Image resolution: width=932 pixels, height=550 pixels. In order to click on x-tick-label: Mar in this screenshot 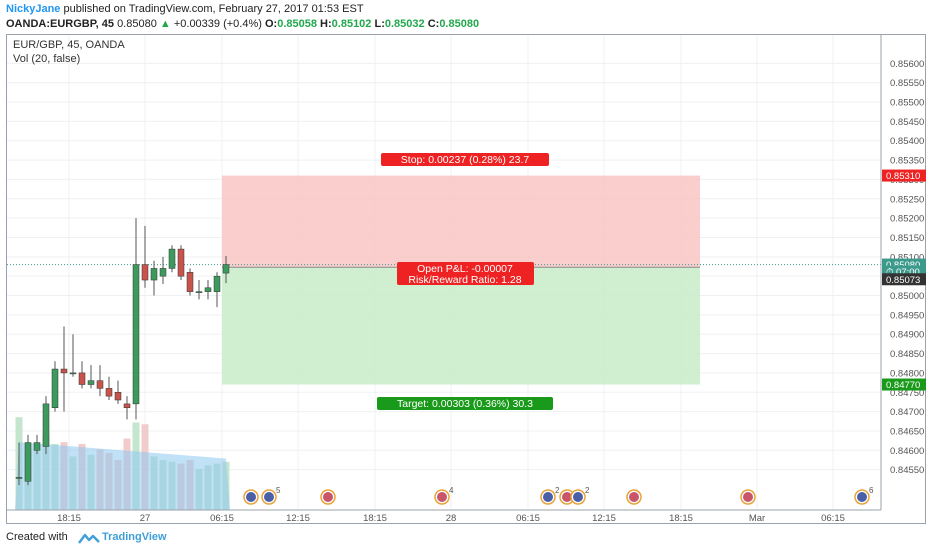, I will do `click(757, 518)`.